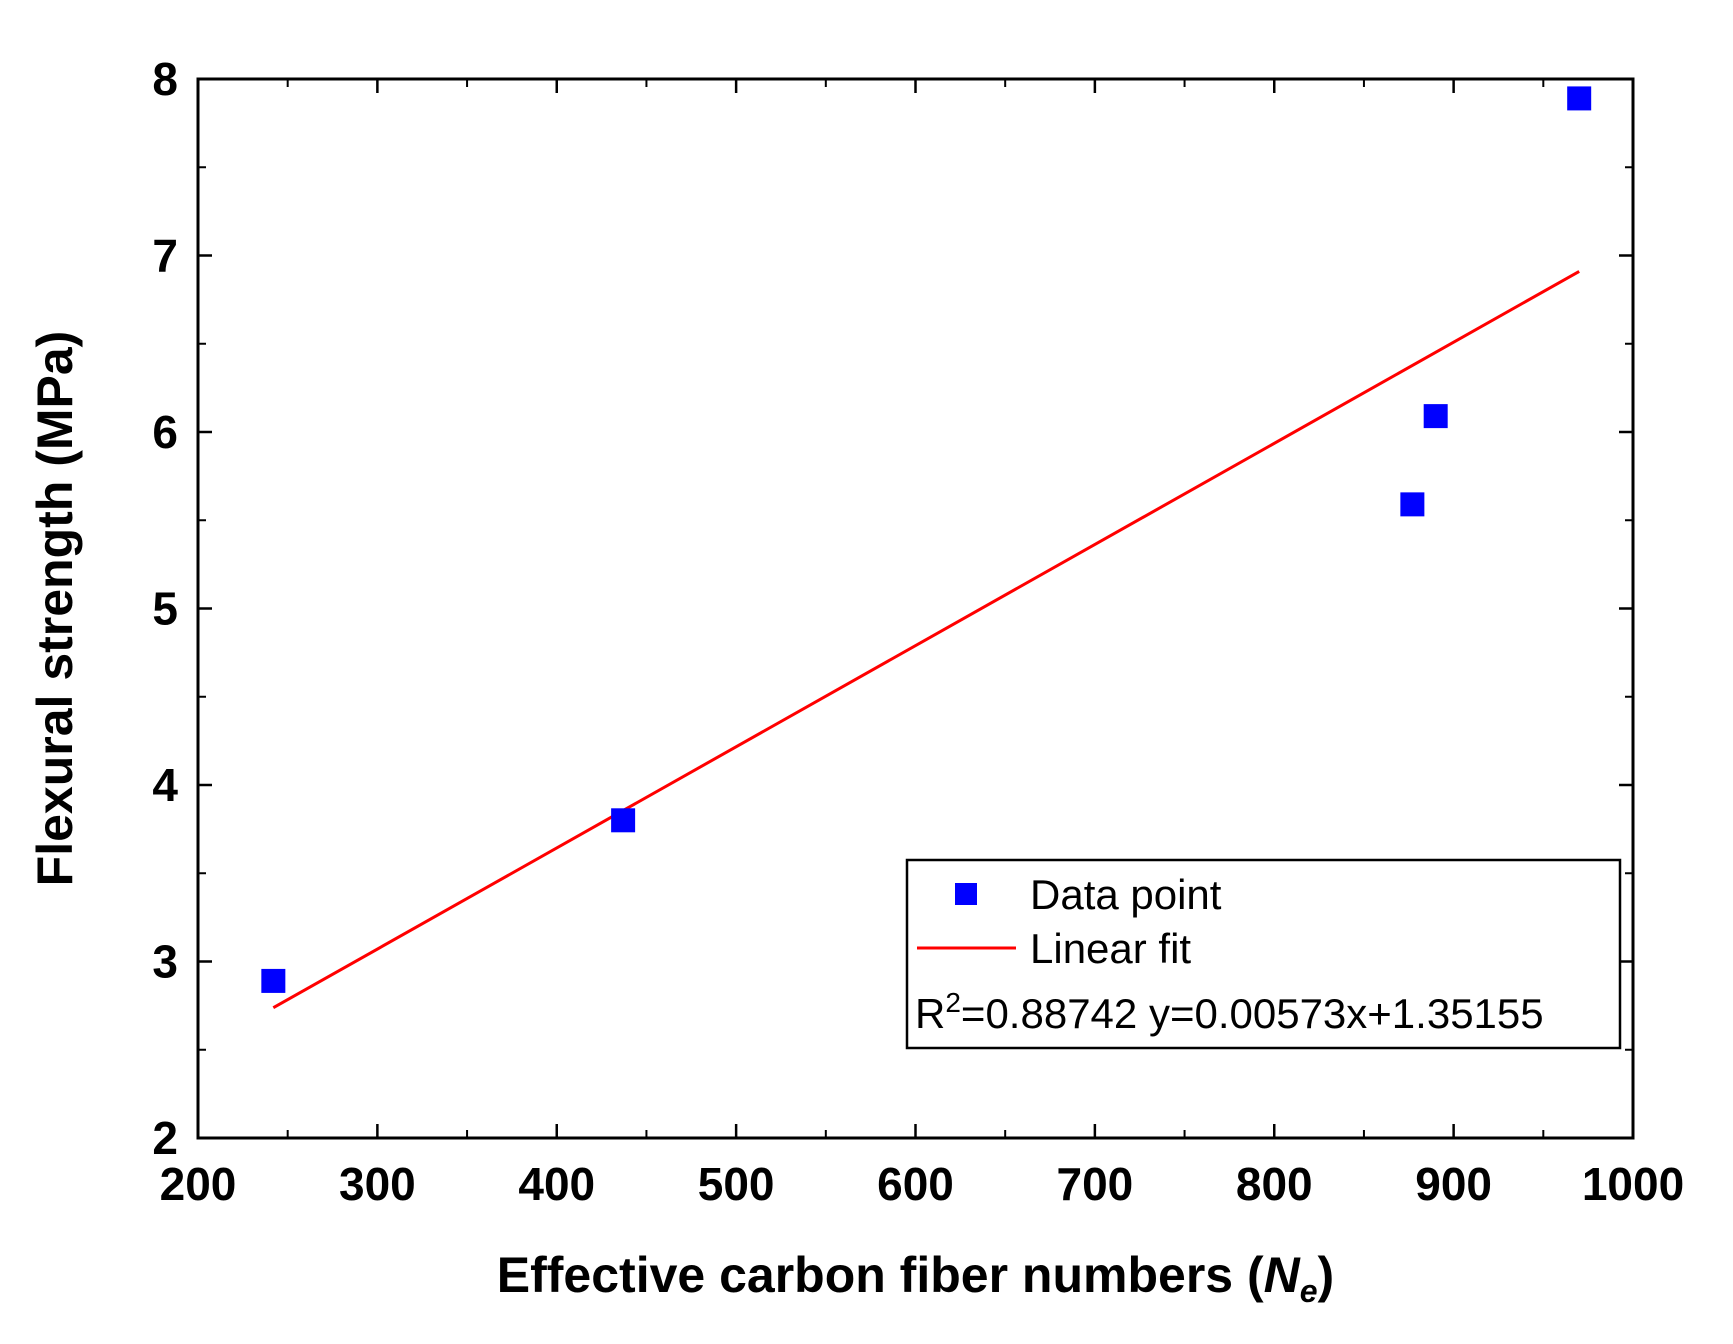 Image resolution: width=1733 pixels, height=1344 pixels. I want to click on legend-fit-equation: R2=0.88742 y=0.00573x+1.35155, so click(1229, 1012).